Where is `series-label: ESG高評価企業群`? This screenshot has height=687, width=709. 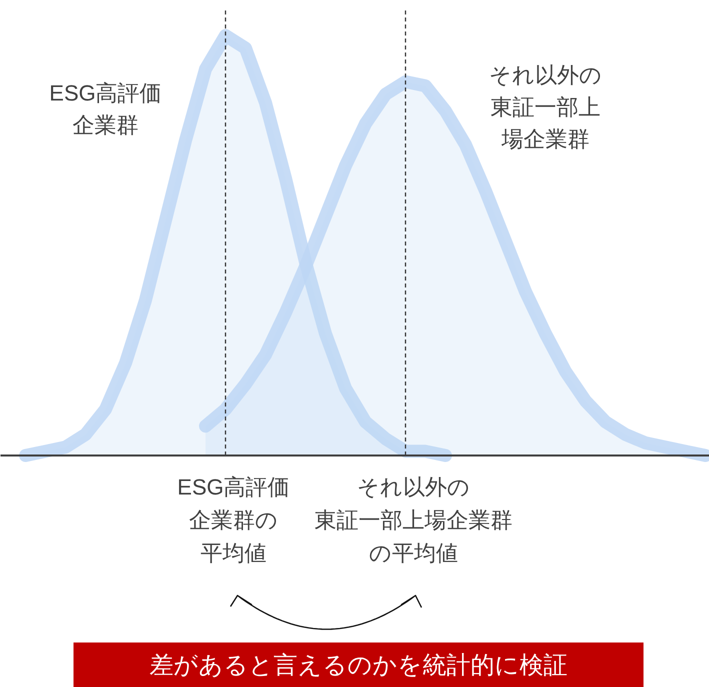
series-label: ESG高評価企業群 is located at coordinates (105, 109).